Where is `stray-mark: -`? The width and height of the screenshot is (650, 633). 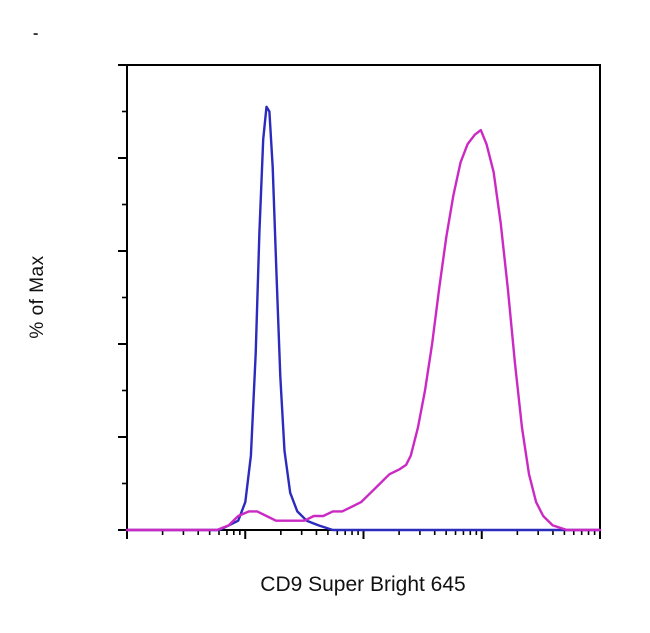
stray-mark: - is located at coordinates (36, 33).